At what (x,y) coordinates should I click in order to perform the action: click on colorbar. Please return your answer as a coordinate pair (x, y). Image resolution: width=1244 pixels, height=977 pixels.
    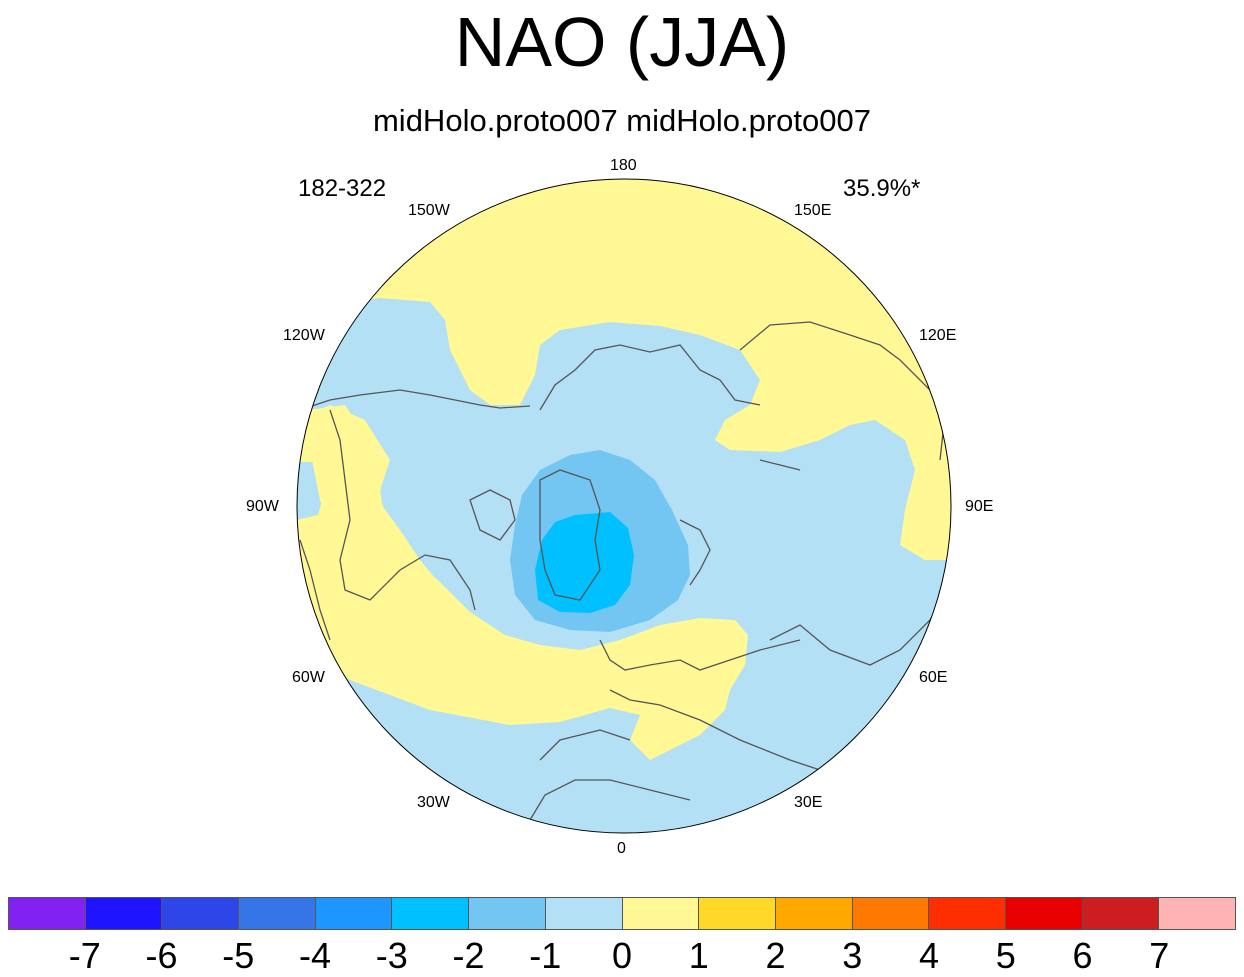
    Looking at the image, I should click on (622, 913).